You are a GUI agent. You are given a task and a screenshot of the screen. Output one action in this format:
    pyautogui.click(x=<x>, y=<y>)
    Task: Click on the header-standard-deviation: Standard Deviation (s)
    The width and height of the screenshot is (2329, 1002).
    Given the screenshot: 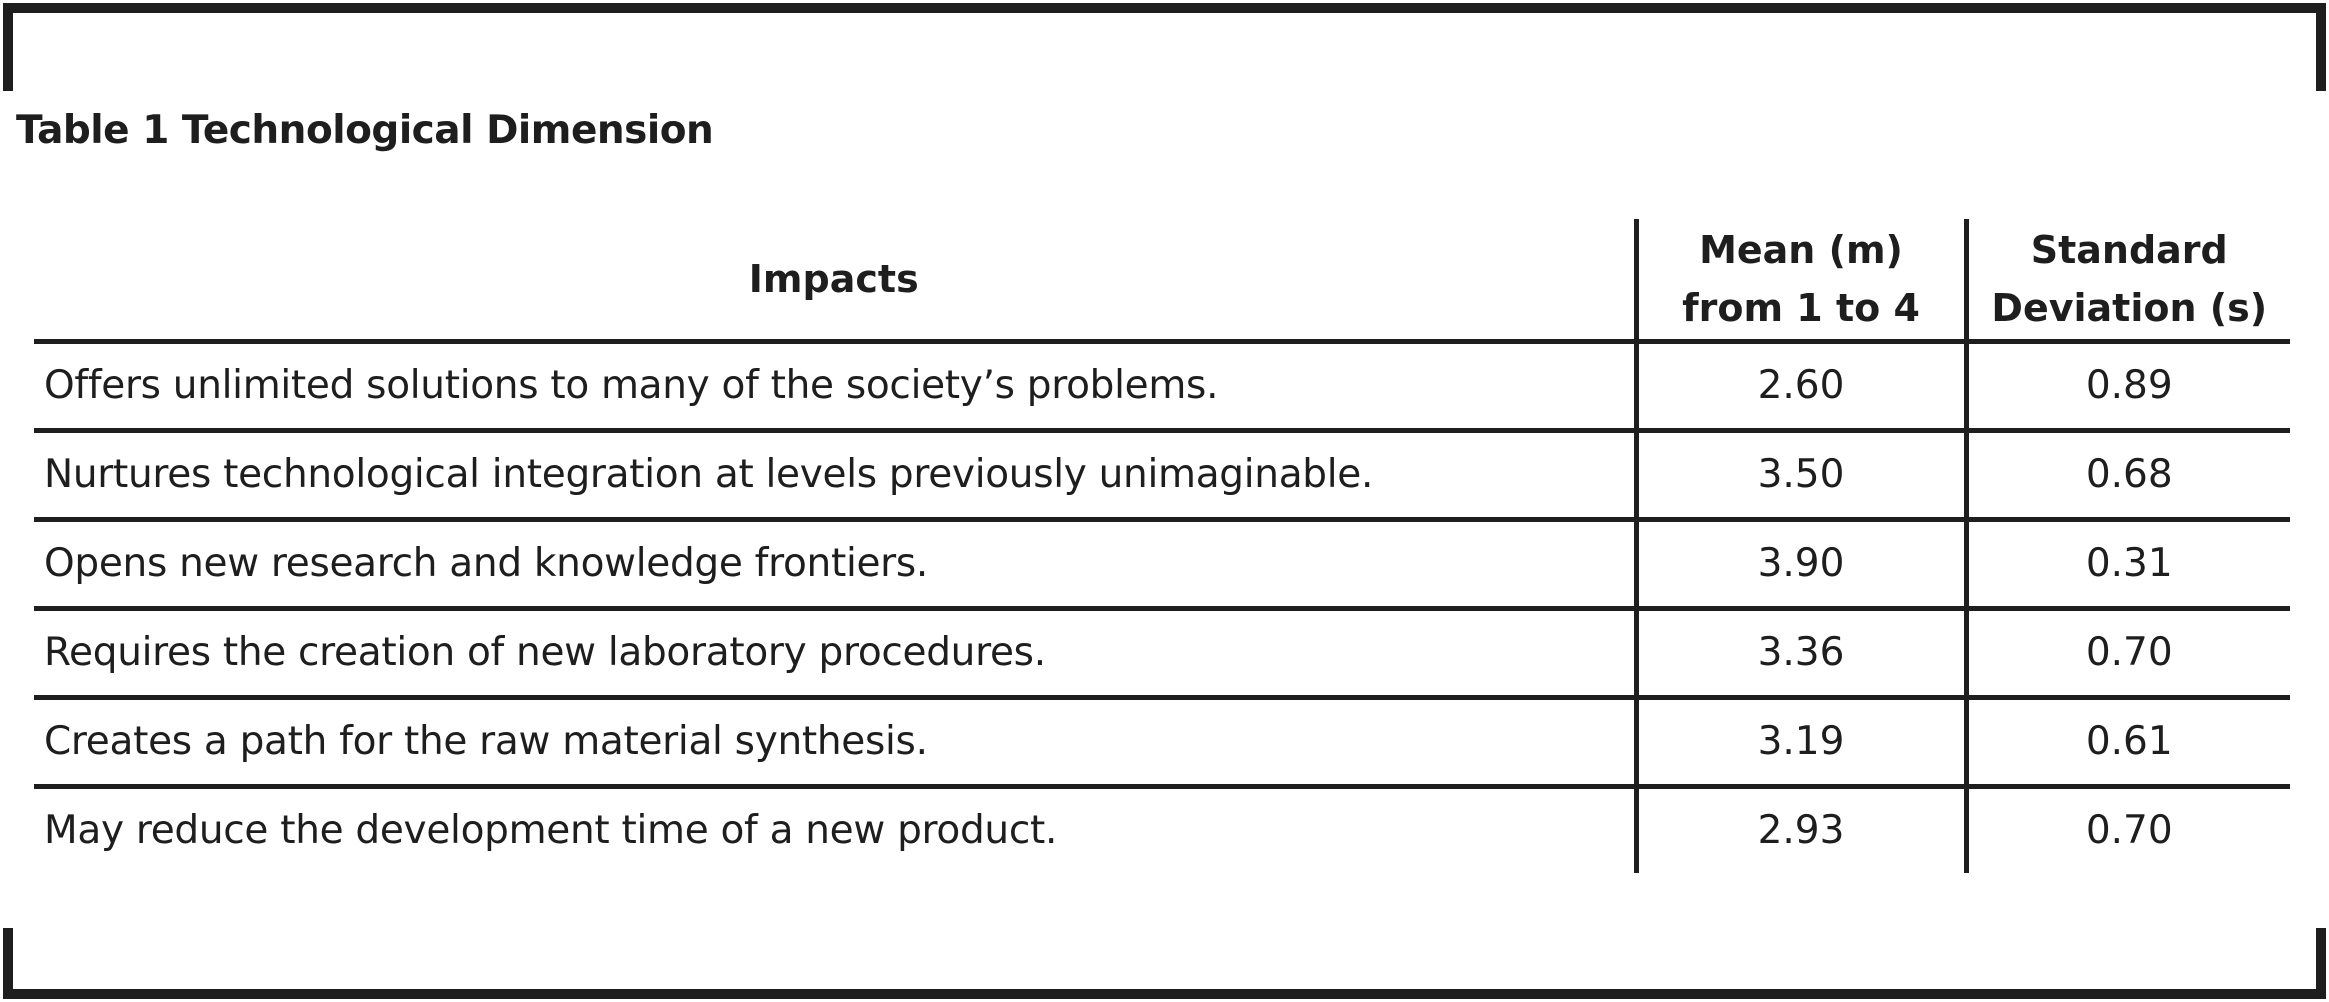 What is the action you would take?
    pyautogui.click(x=2126, y=281)
    